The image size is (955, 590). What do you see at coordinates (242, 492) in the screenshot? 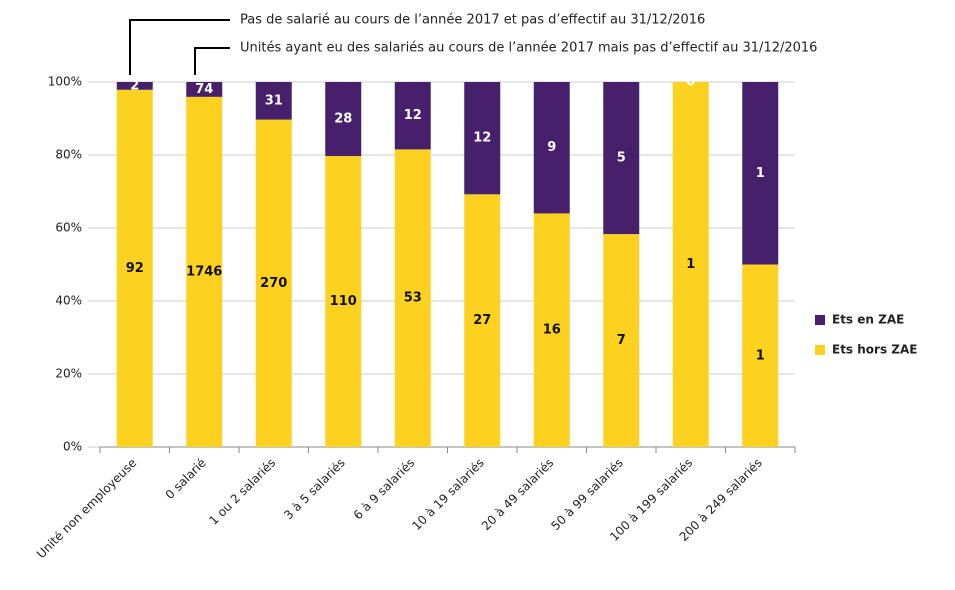
I see `x-tick-label: 1 ou 2 salariés` at bounding box center [242, 492].